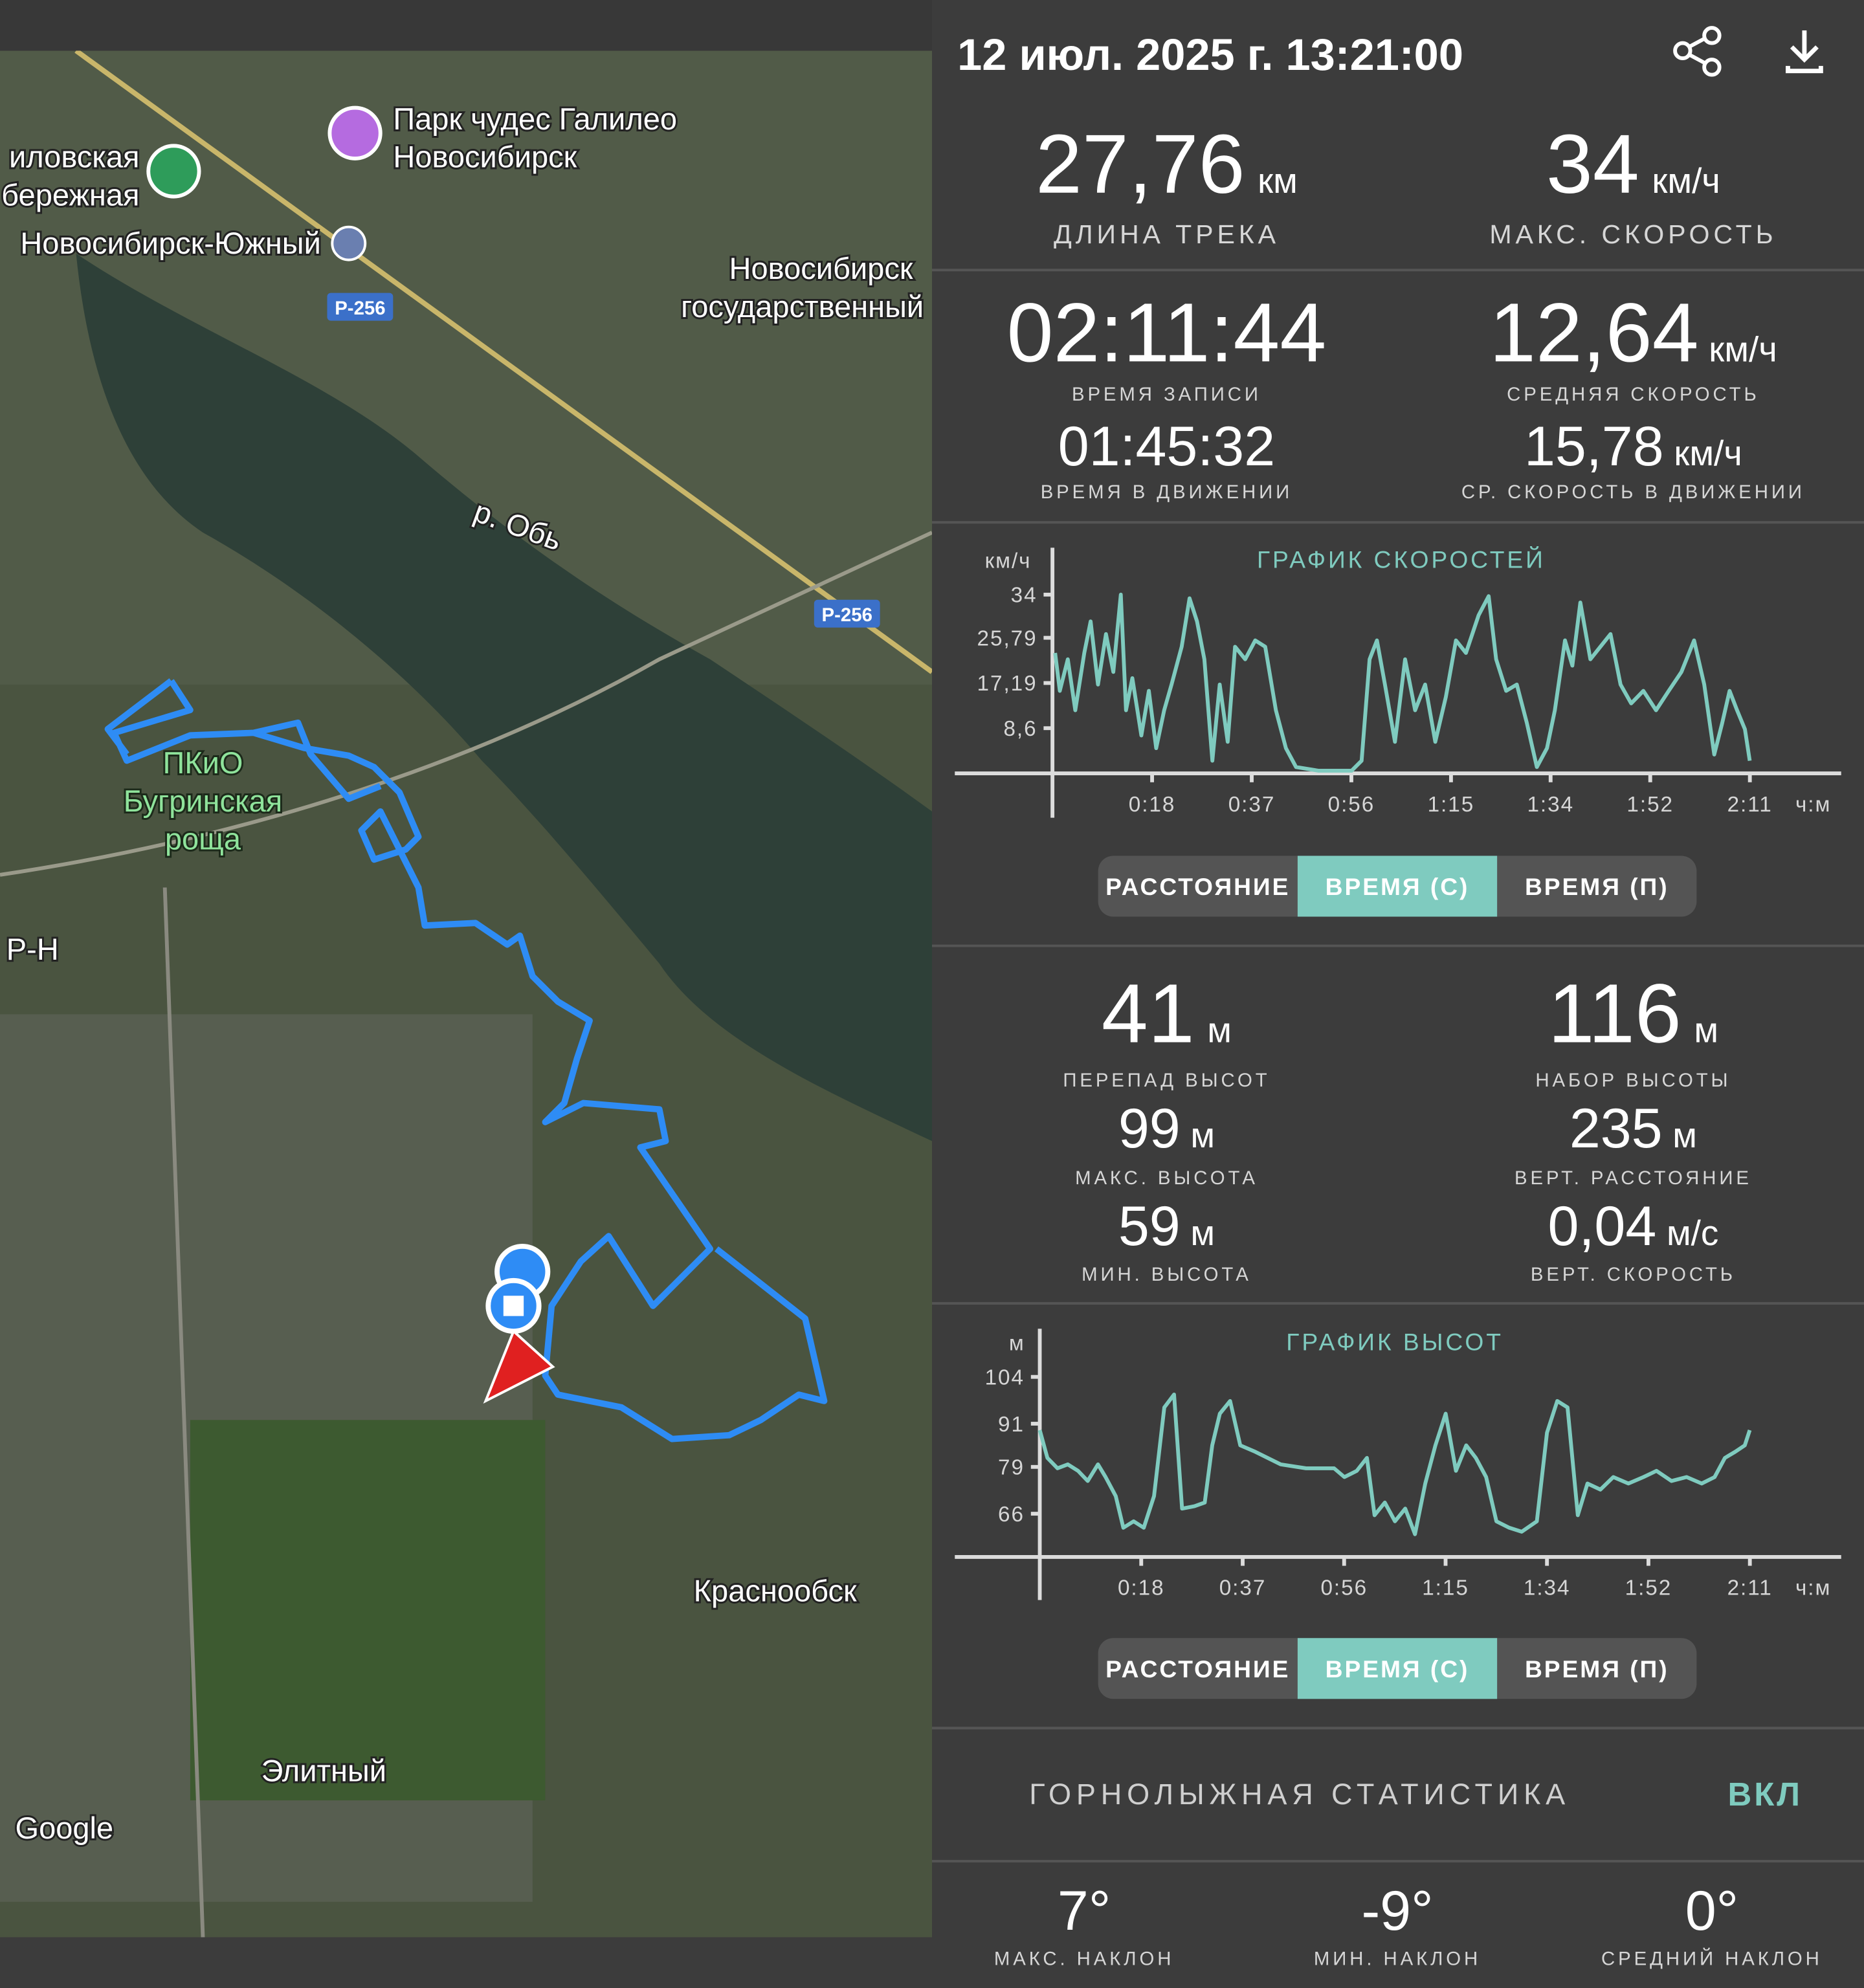  I want to click on x-tick-label: 1:52, so click(1648, 1588).